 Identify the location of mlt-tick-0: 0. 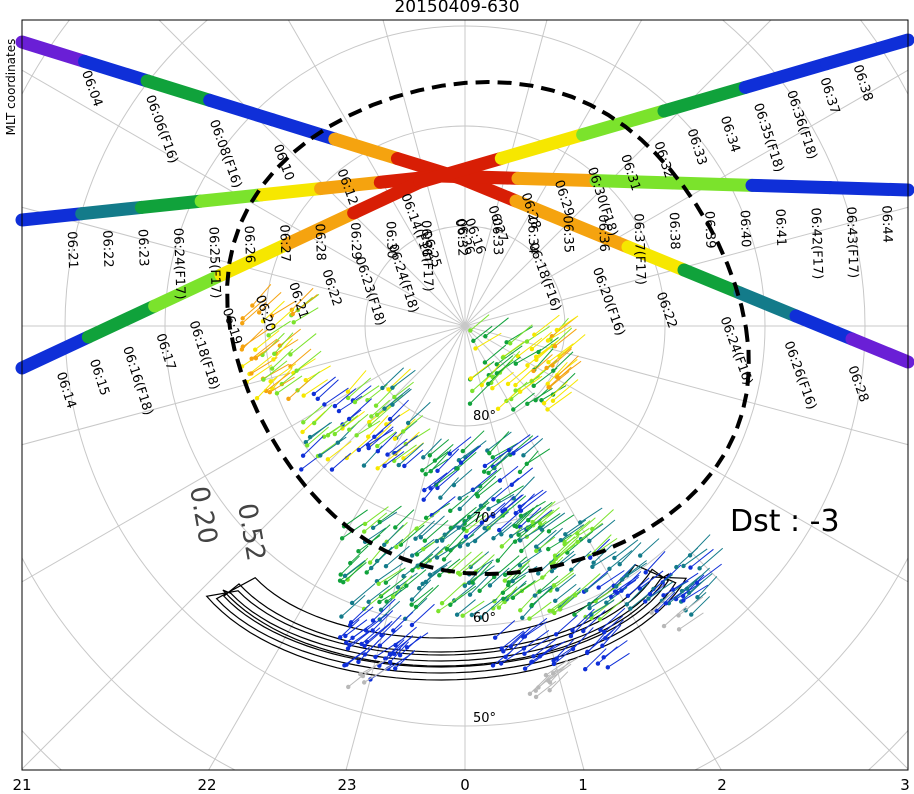
(465, 785).